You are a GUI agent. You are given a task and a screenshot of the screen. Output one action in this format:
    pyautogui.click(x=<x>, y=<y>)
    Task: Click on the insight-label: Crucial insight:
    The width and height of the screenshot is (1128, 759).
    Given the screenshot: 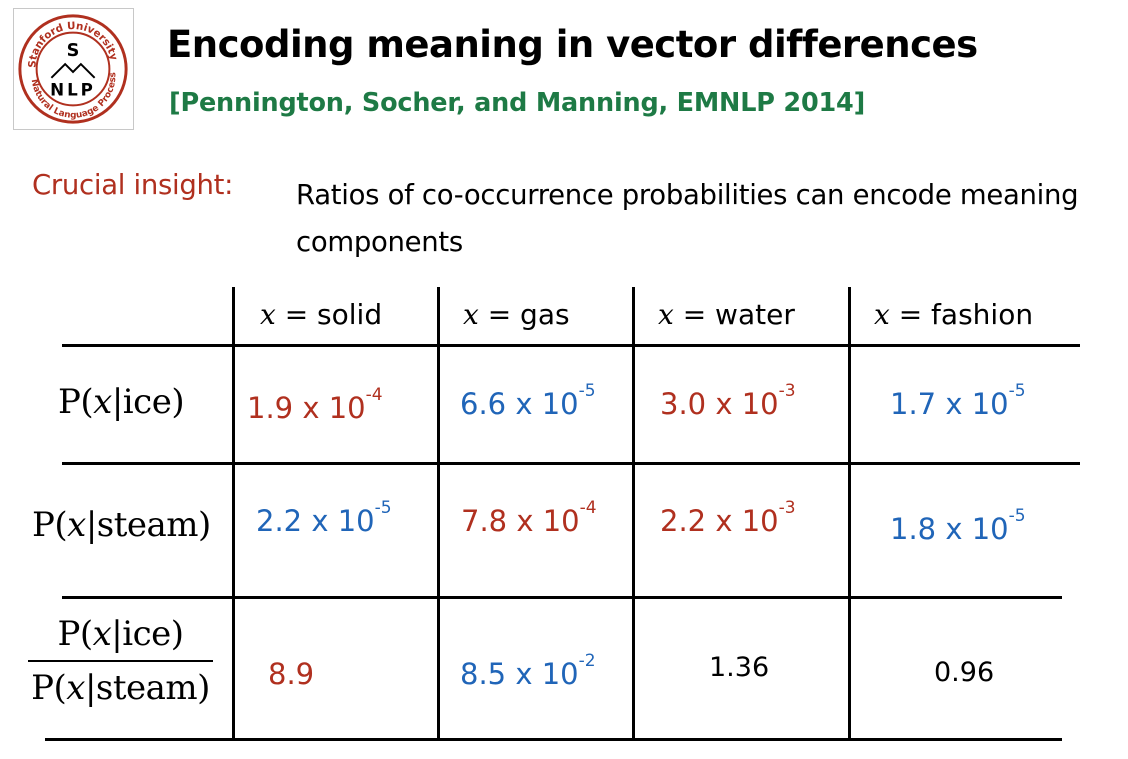 What is the action you would take?
    pyautogui.click(x=133, y=185)
    